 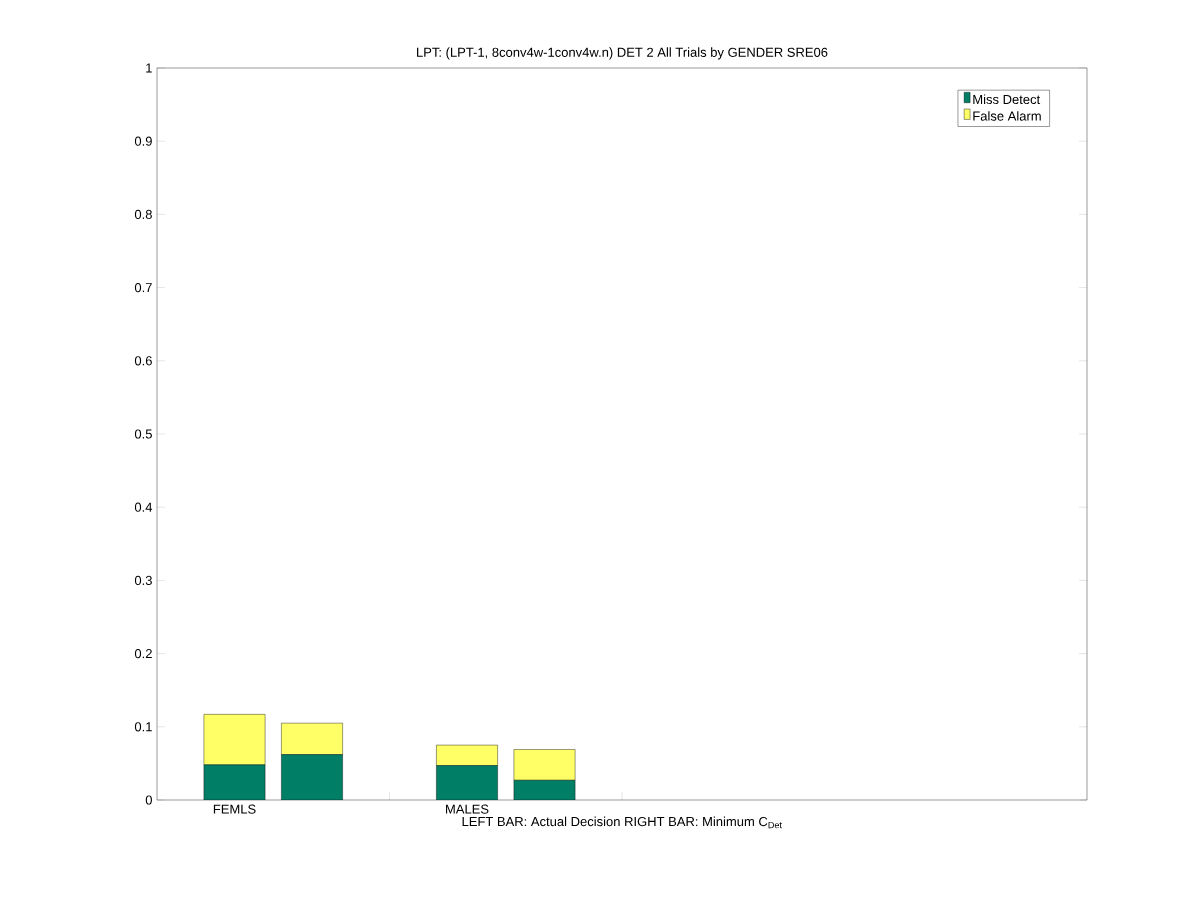 I want to click on legend-label: False Alarm, so click(x=1007, y=116).